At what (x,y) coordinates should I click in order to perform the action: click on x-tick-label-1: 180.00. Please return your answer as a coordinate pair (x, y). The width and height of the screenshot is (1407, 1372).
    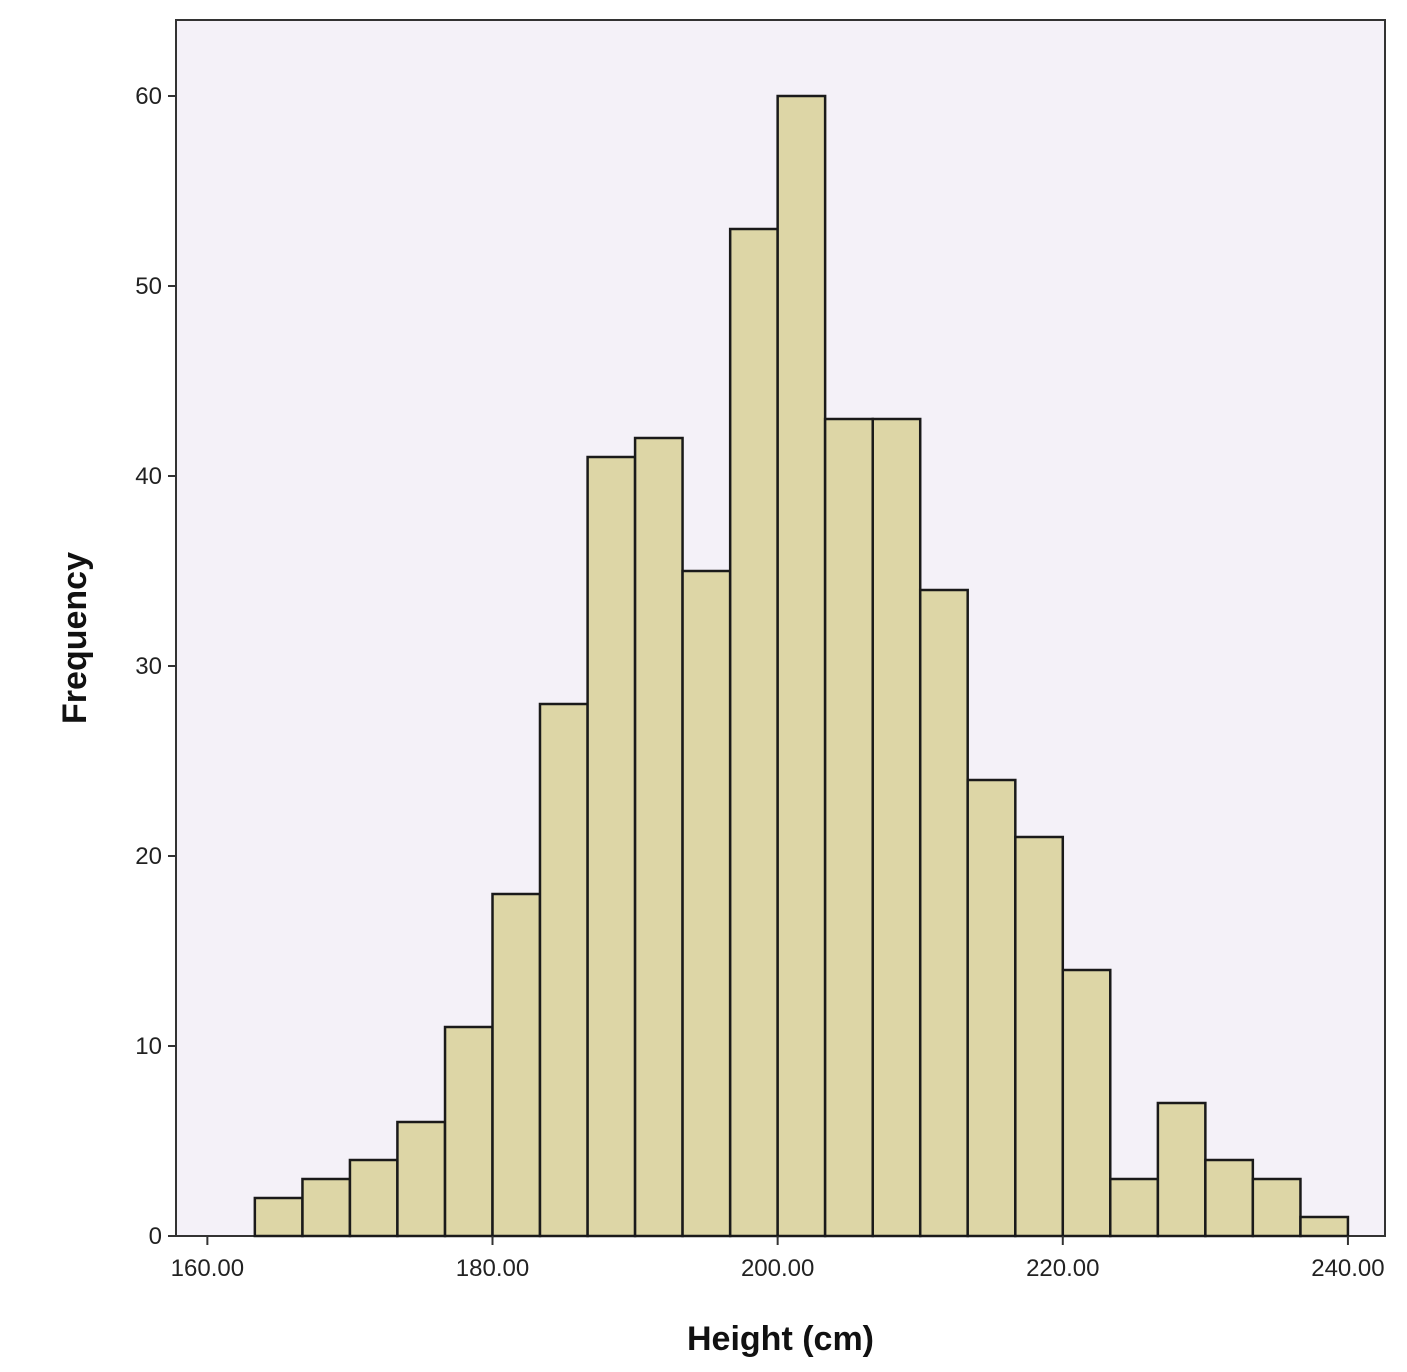
    Looking at the image, I should click on (492, 1268).